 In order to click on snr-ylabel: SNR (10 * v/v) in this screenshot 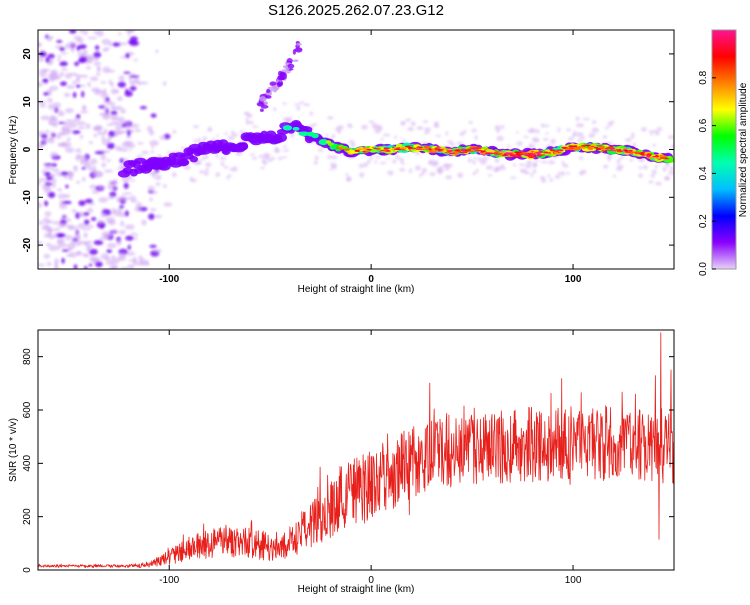, I will do `click(13, 450)`.